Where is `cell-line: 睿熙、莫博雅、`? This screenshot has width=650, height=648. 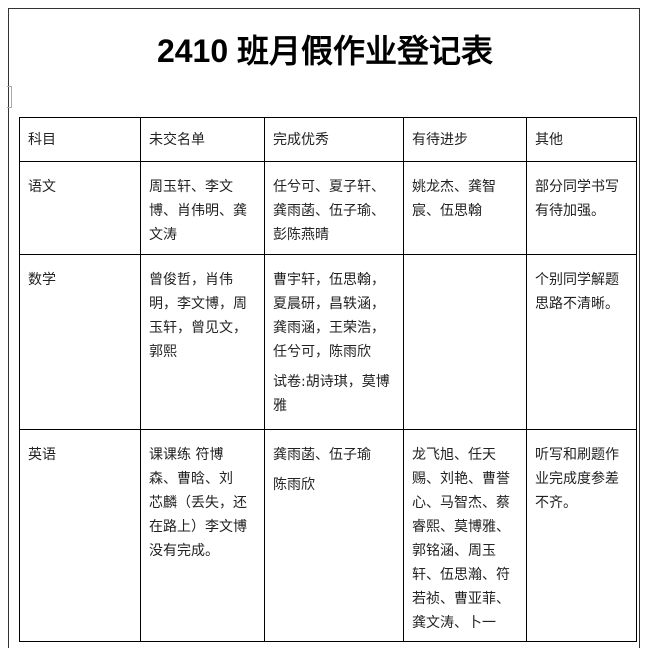 cell-line: 睿熙、莫博雅、 is located at coordinates (461, 527).